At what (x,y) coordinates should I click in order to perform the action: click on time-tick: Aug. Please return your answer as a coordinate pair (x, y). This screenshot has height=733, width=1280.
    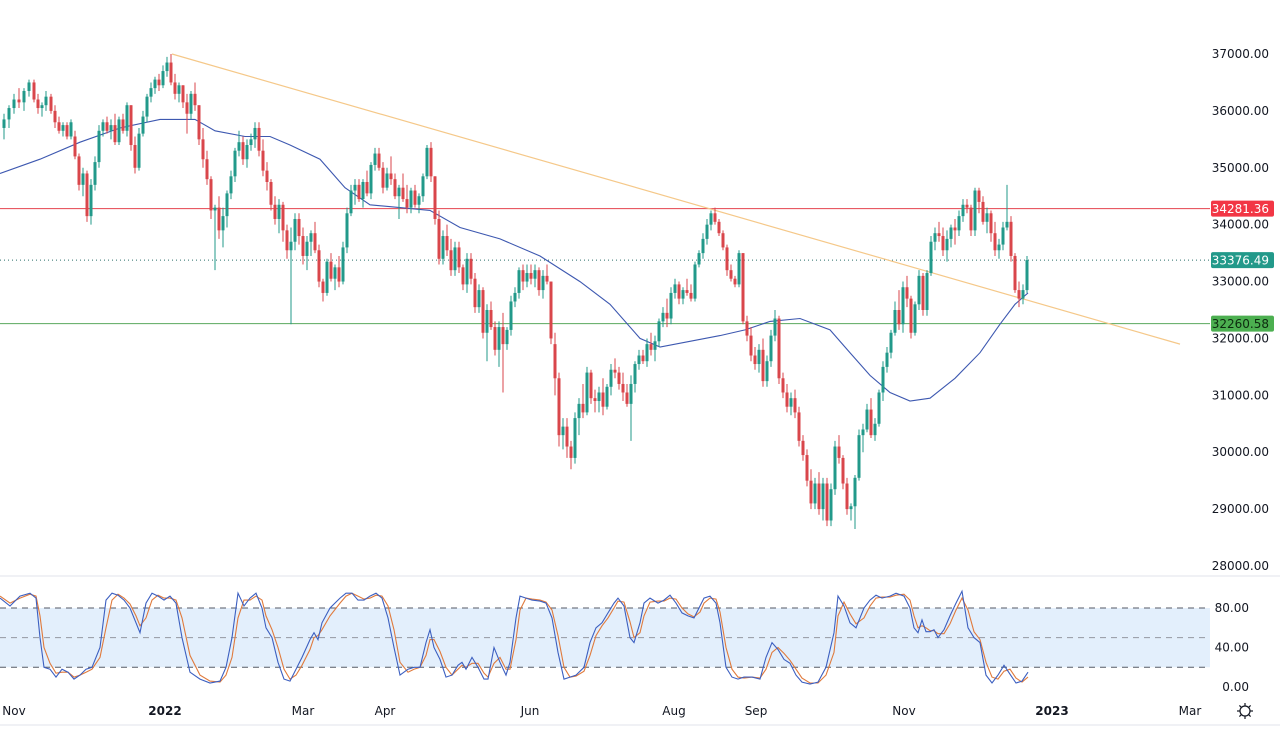
    Looking at the image, I should click on (673, 711).